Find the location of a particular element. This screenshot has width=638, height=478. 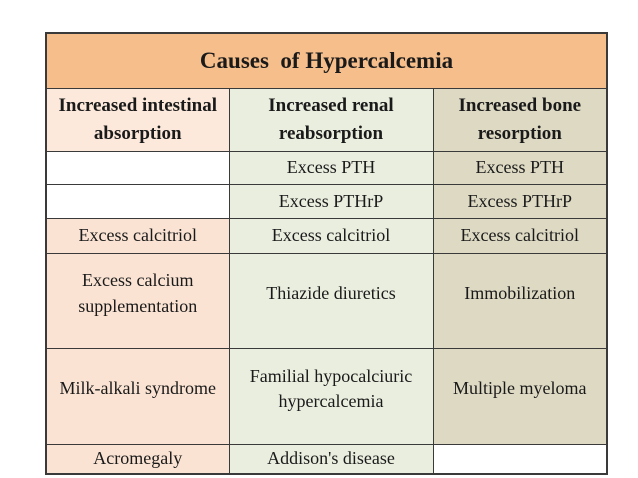

table-cell: Multiple myeloma is located at coordinates (520, 396).